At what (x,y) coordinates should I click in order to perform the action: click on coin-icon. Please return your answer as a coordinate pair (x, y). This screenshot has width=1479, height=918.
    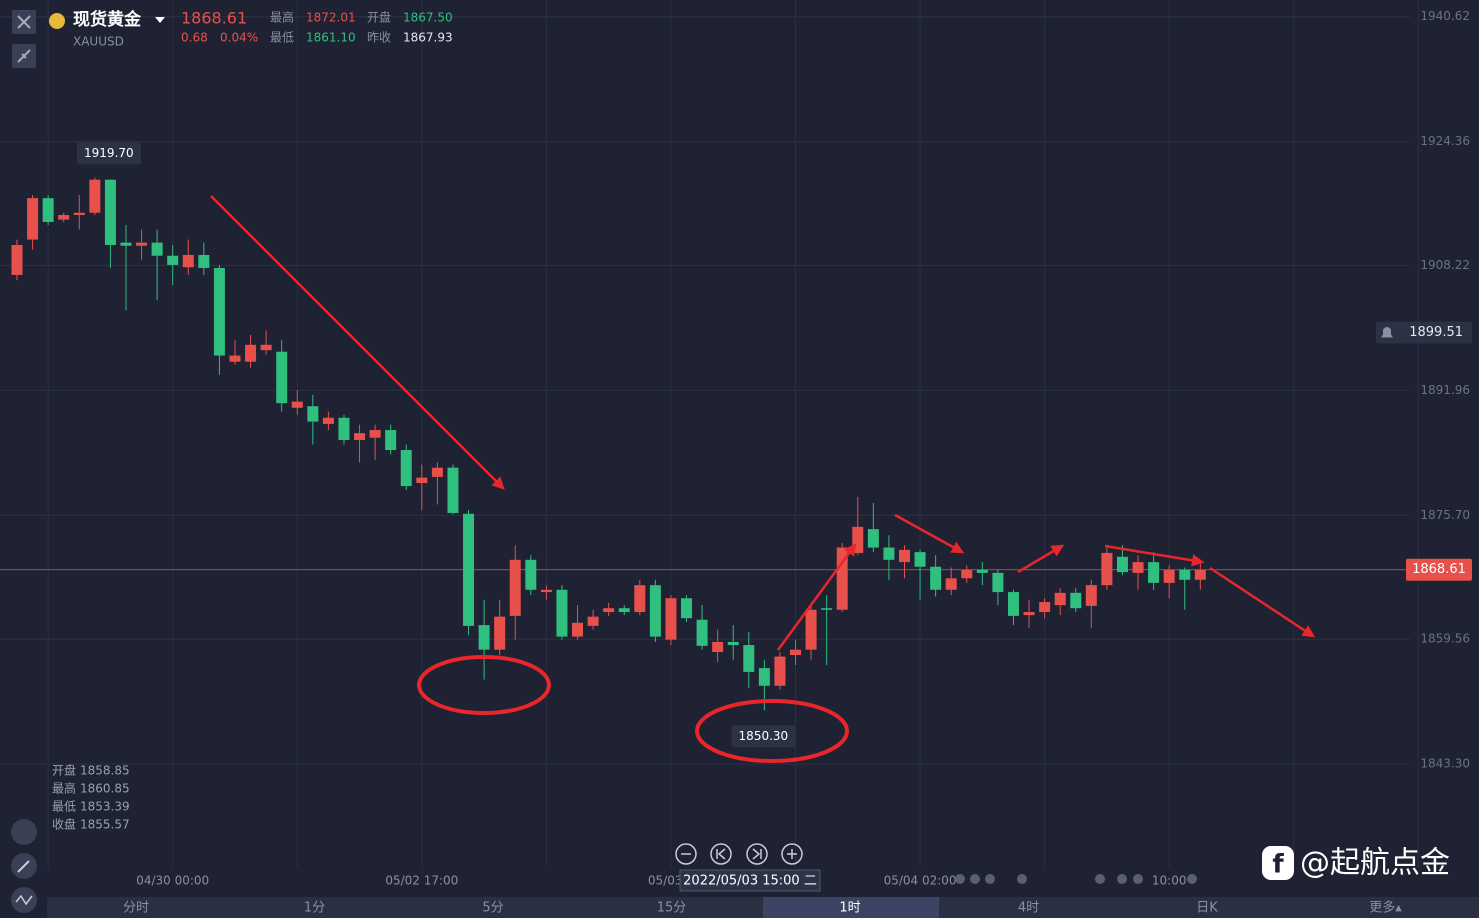
    Looking at the image, I should click on (57, 21).